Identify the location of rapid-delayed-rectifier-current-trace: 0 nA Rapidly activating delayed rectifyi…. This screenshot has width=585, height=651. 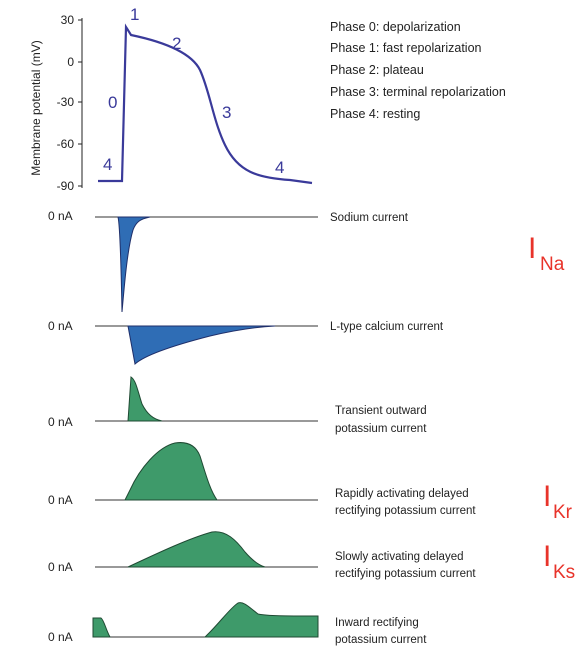
(310, 482).